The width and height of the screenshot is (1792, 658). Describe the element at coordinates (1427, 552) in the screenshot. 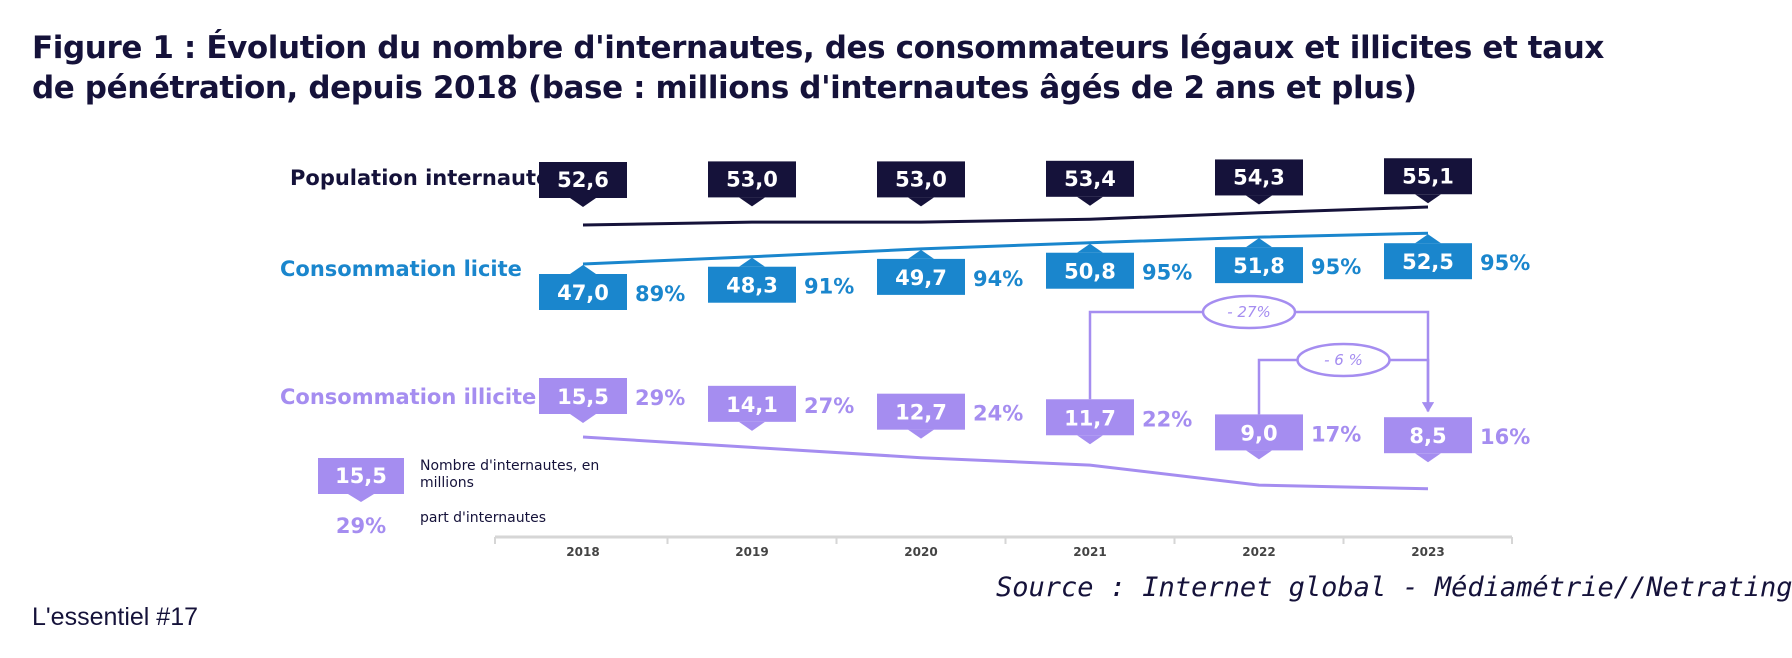

I see `x-tick-label: 2023` at that location.